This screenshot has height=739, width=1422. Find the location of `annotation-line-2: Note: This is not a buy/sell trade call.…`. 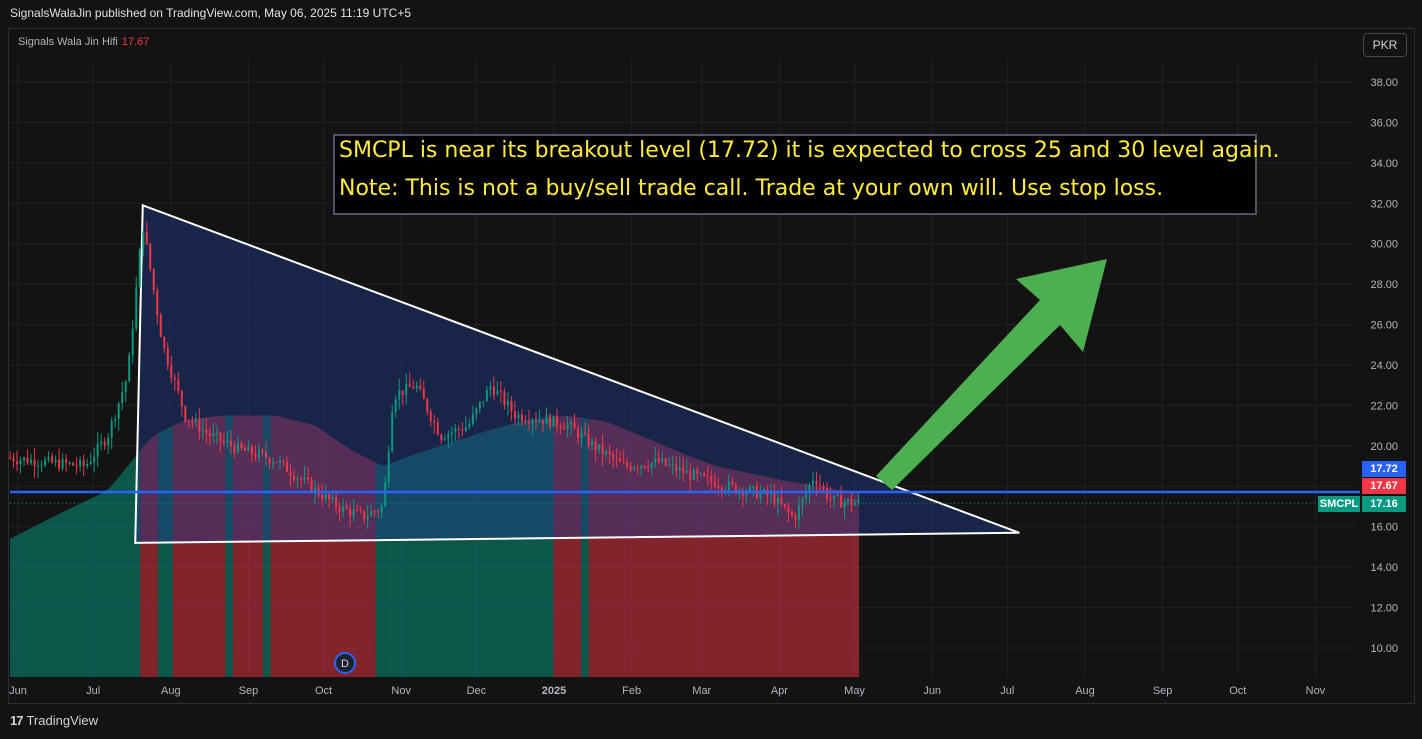

annotation-line-2: Note: This is not a buy/sell trade call.… is located at coordinates (751, 188).